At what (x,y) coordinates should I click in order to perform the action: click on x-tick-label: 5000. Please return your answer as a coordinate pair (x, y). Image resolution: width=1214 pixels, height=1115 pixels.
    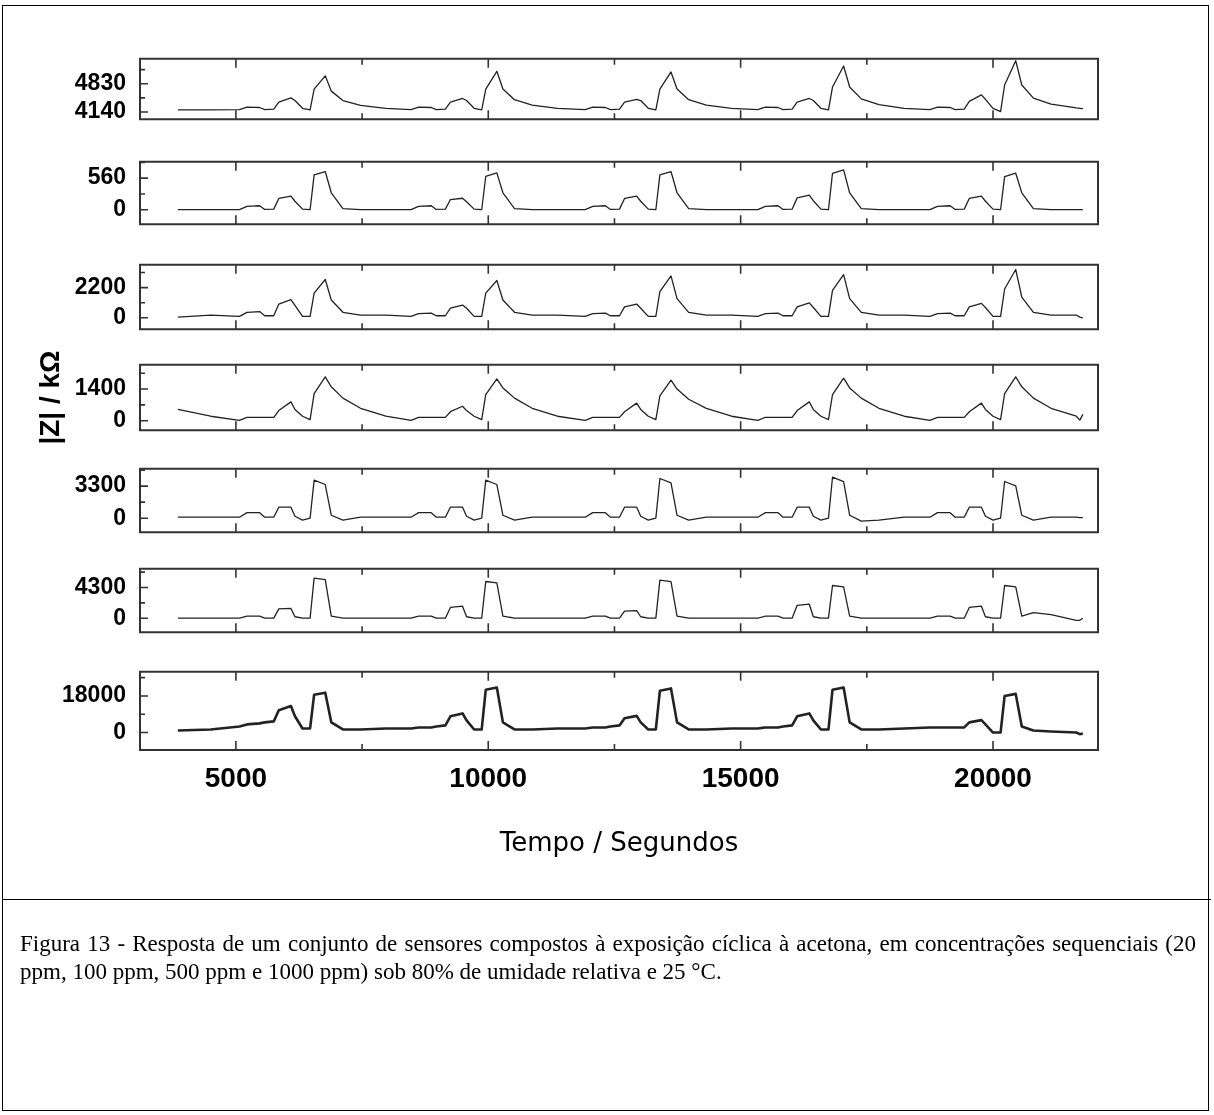
    Looking at the image, I should click on (236, 777).